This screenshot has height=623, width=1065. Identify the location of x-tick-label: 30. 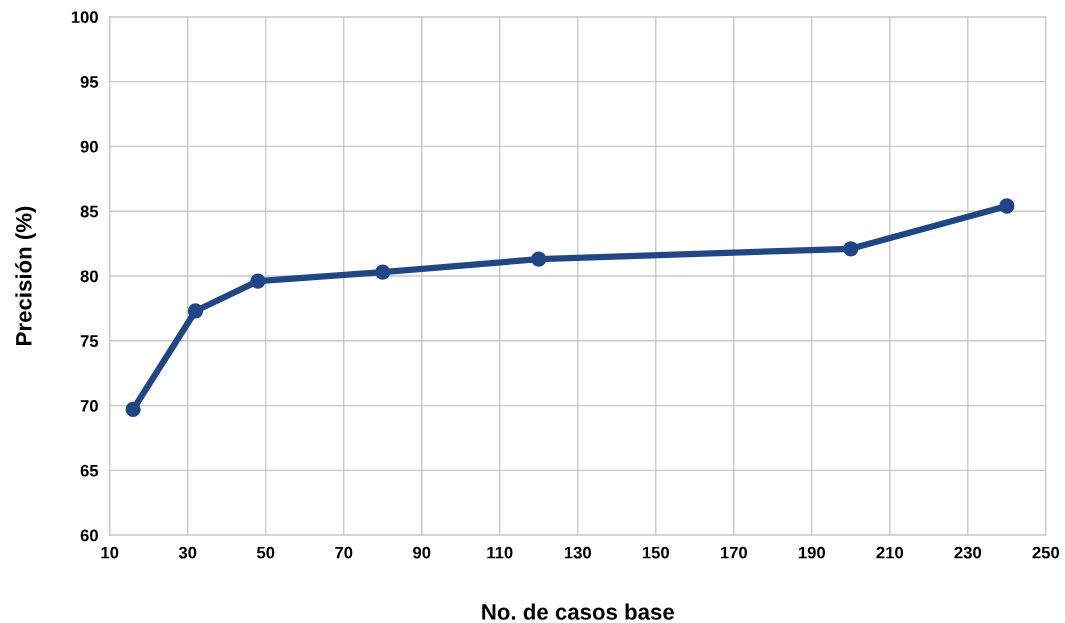
(187, 552).